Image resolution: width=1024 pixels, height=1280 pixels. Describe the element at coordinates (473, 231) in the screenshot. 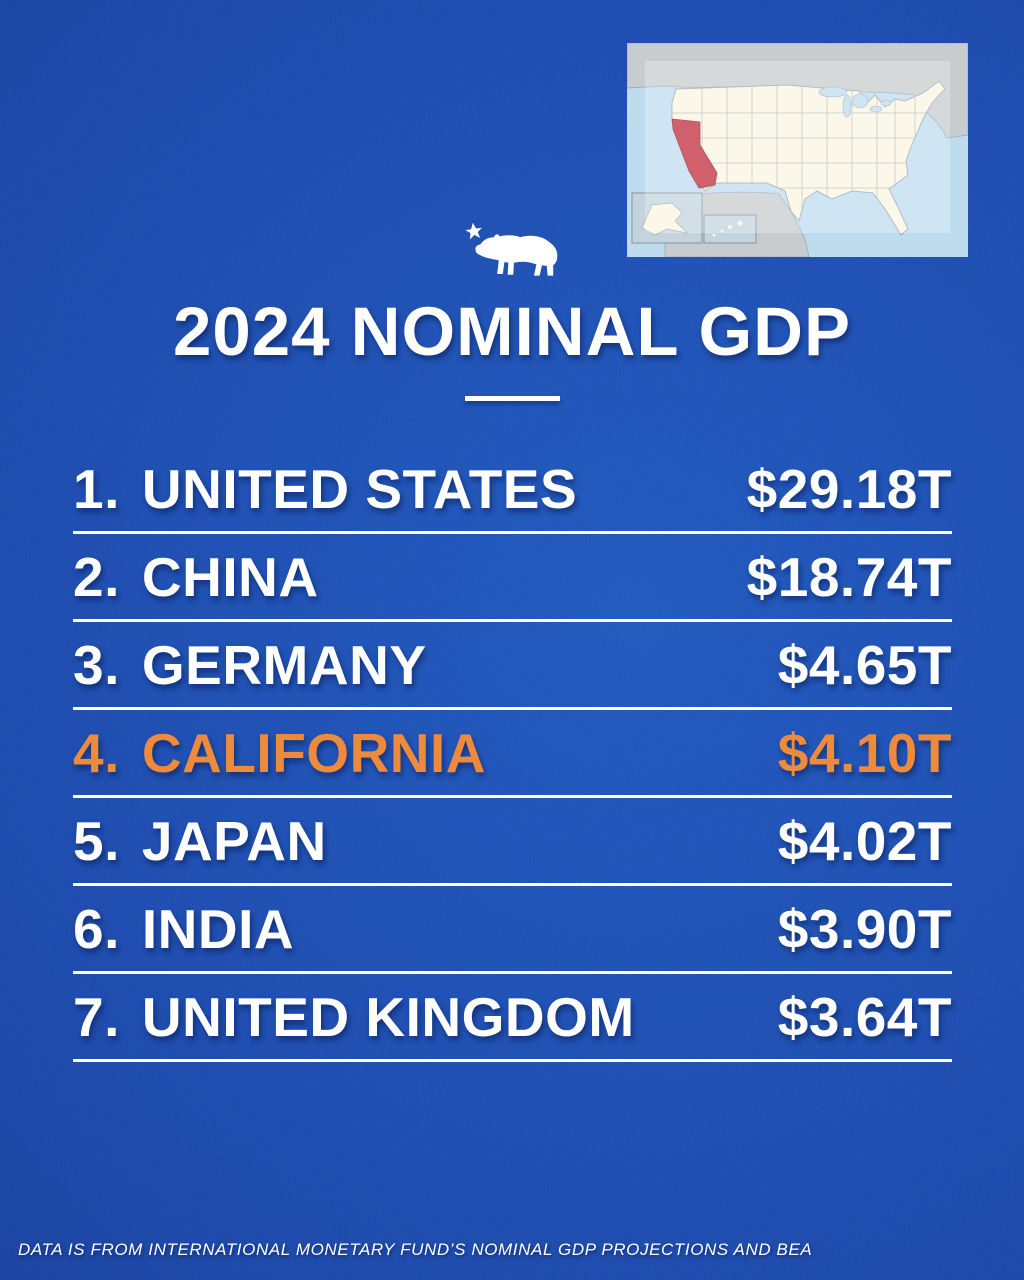

I see `star-icon` at that location.